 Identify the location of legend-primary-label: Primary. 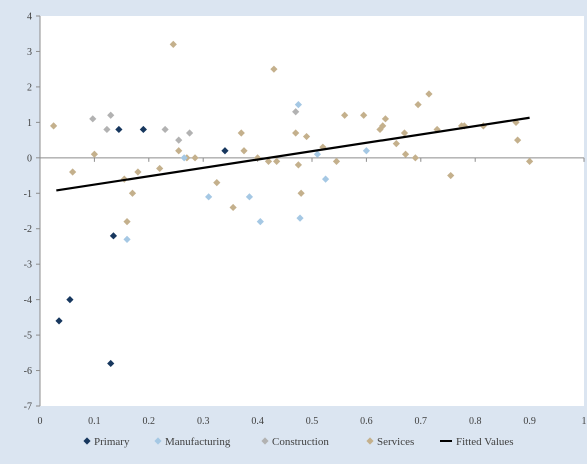
(112, 442).